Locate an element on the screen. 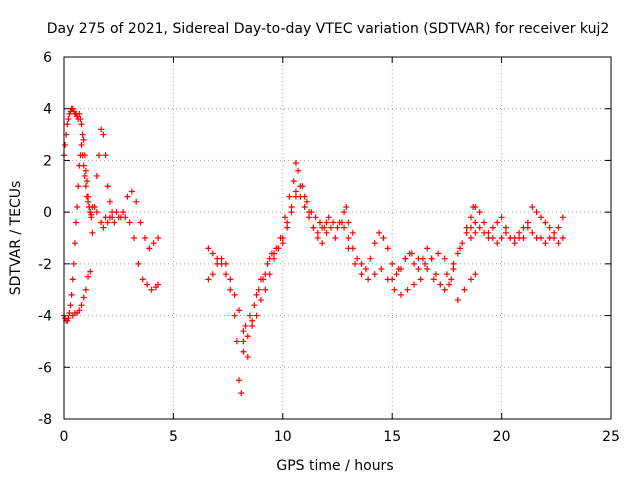  series-segment-3b is located at coordinates (411, 250).